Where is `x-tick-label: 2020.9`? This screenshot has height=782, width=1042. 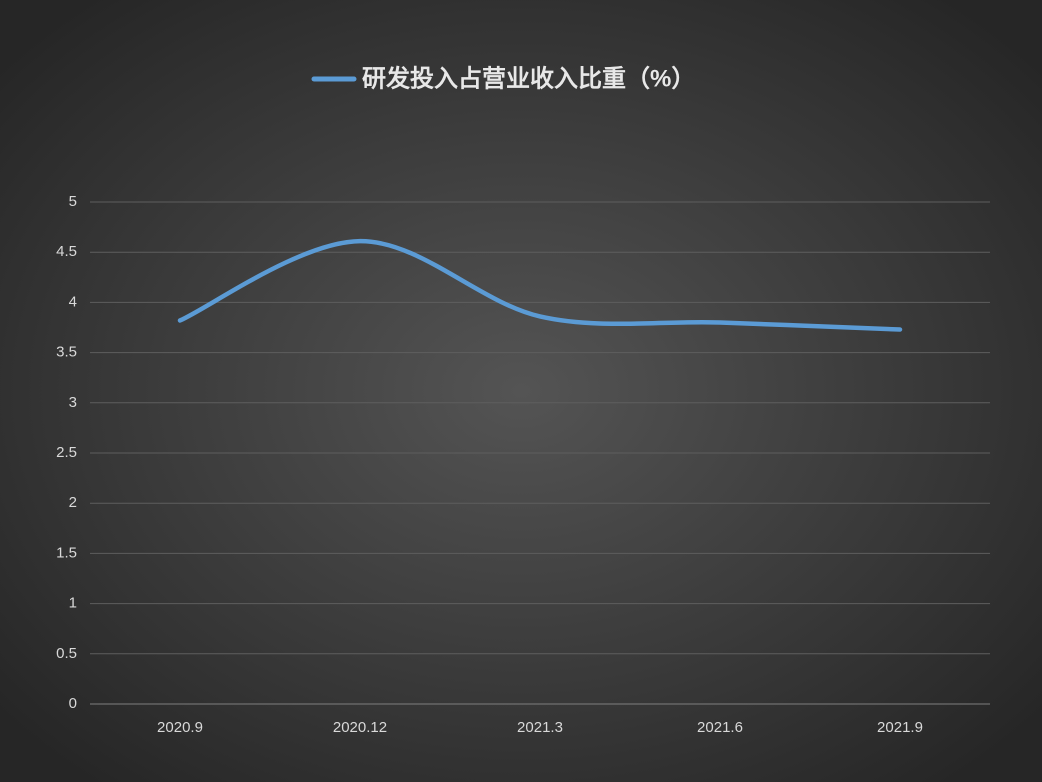
x-tick-label: 2020.9 is located at coordinates (180, 727).